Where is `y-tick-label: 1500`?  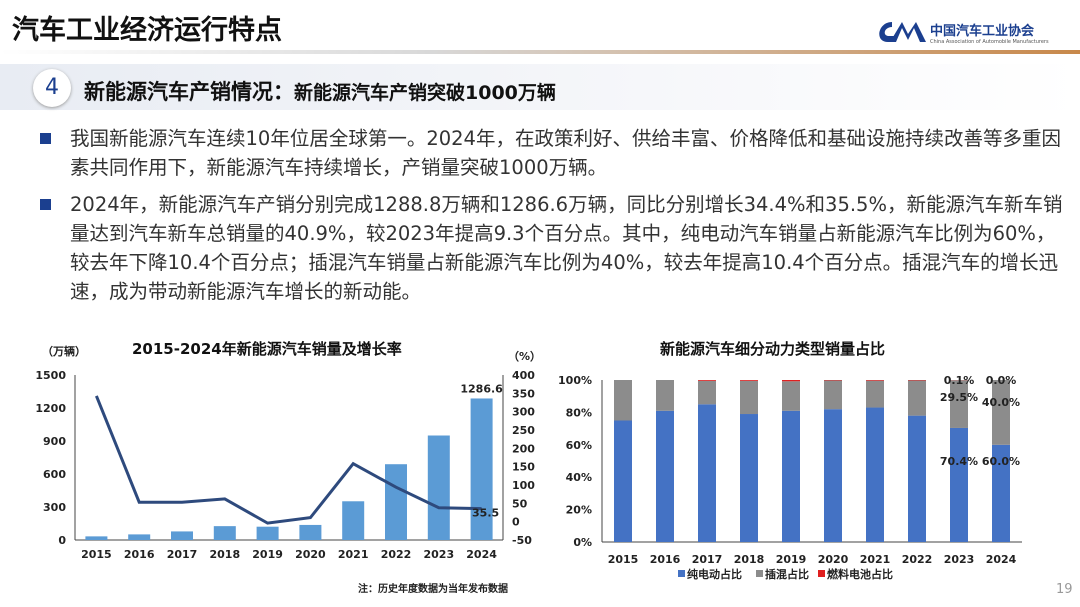
y-tick-label: 1500 is located at coordinates (50, 375).